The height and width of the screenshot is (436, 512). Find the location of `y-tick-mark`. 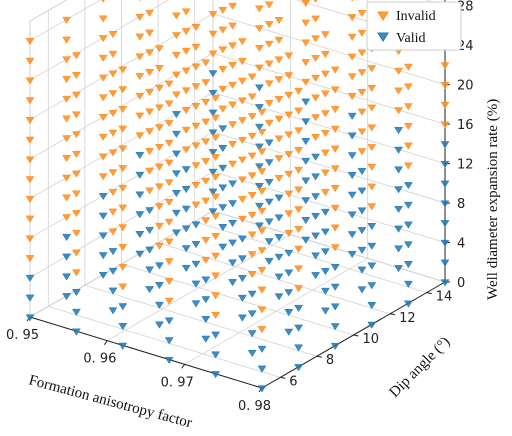

y-tick-mark is located at coordinates (393, 314).